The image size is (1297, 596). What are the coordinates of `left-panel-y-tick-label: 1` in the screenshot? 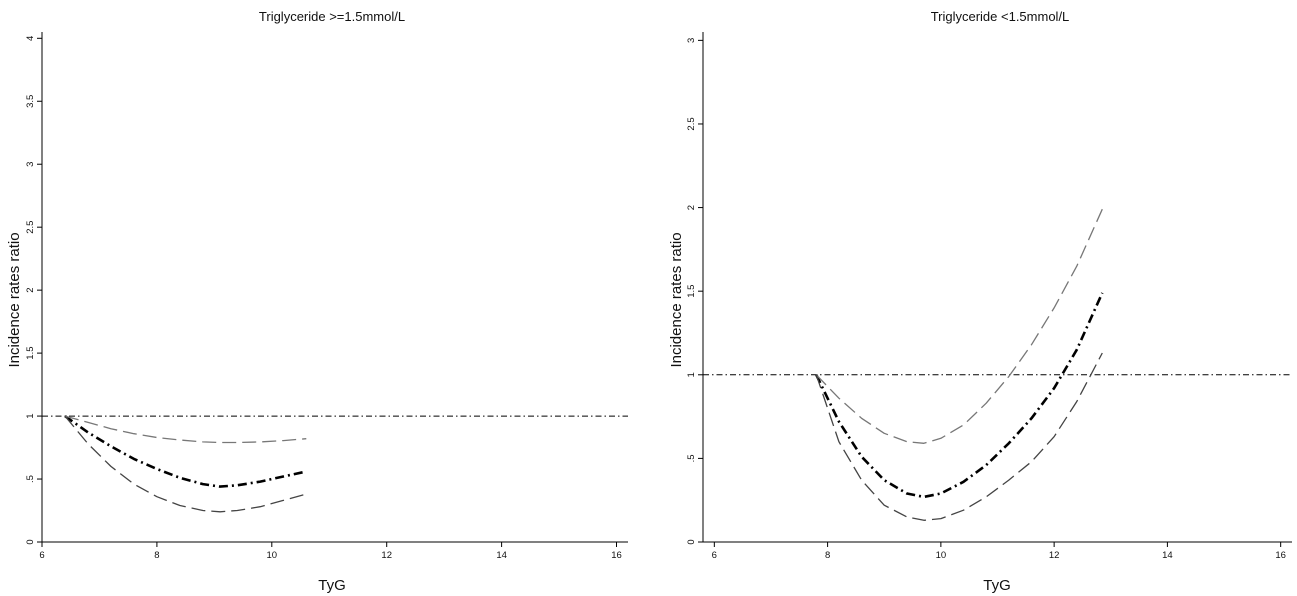 It's located at (30, 415).